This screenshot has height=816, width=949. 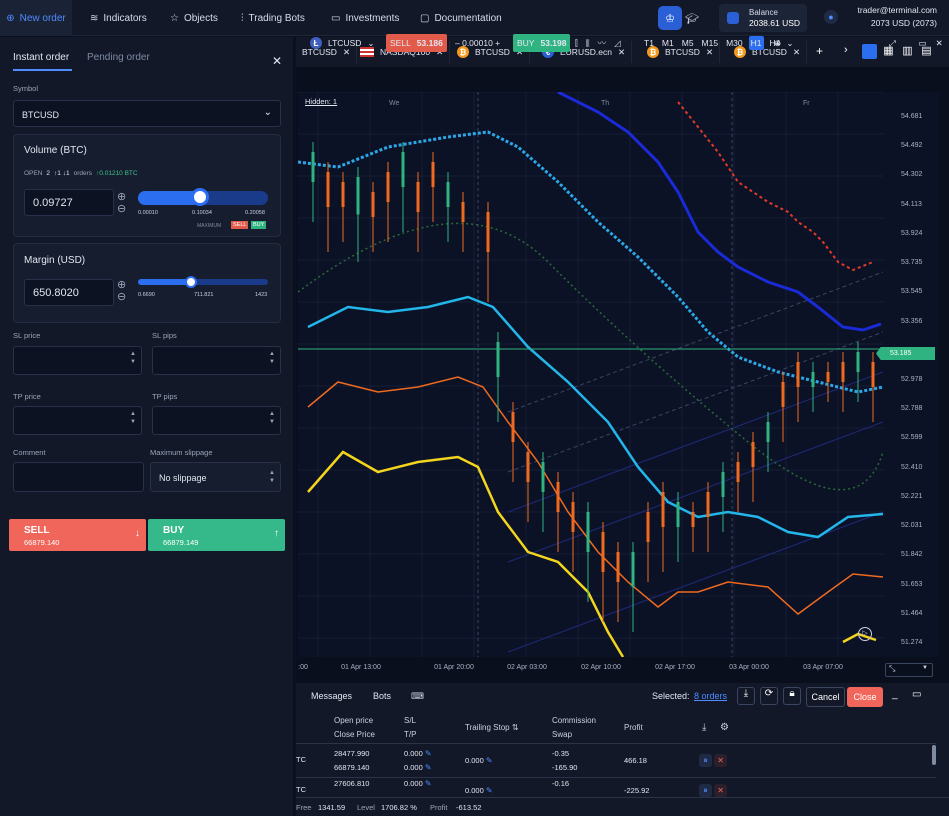 What do you see at coordinates (617, 42) in the screenshot?
I see `area-icon: ◿` at bounding box center [617, 42].